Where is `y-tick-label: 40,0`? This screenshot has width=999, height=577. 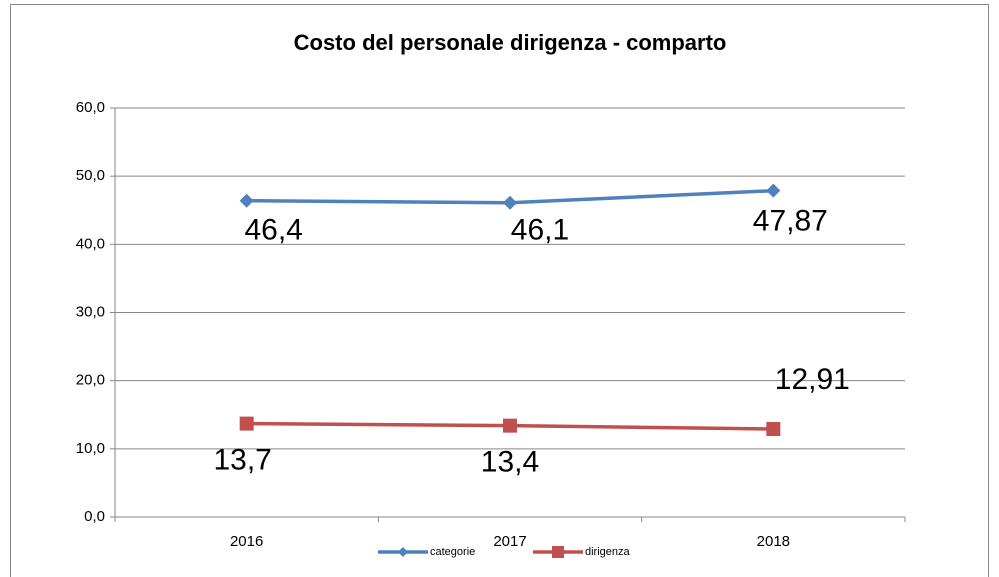 y-tick-label: 40,0 is located at coordinates (90, 243).